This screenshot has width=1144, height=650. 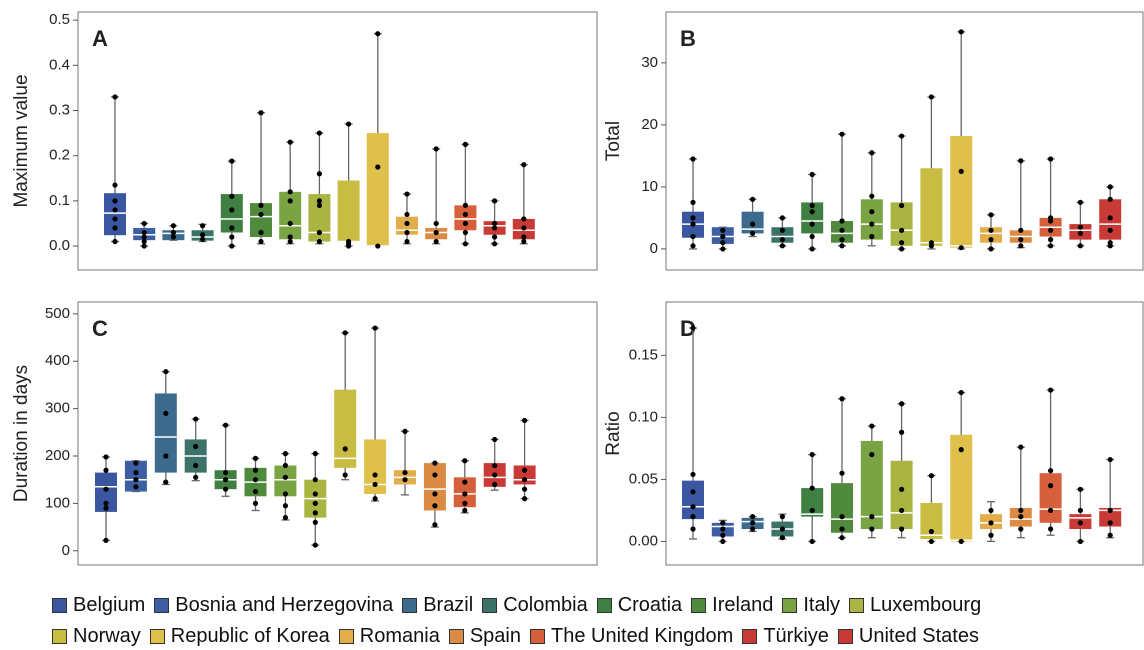 I want to click on y-tick-label: 0.05, so click(x=643, y=478).